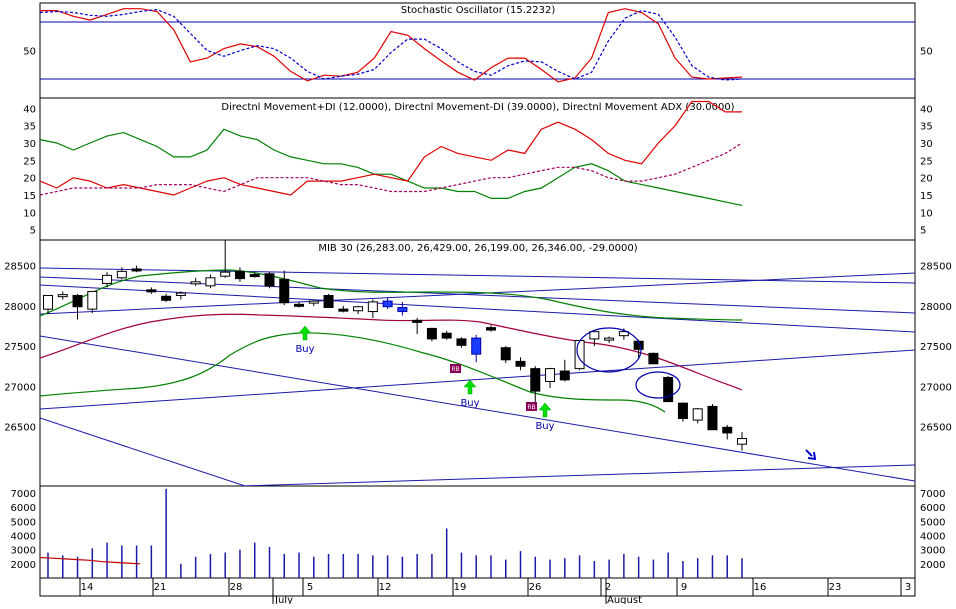 The width and height of the screenshot is (956, 609). Describe the element at coordinates (835, 587) in the screenshot. I see `x-tick-label: 23` at that location.